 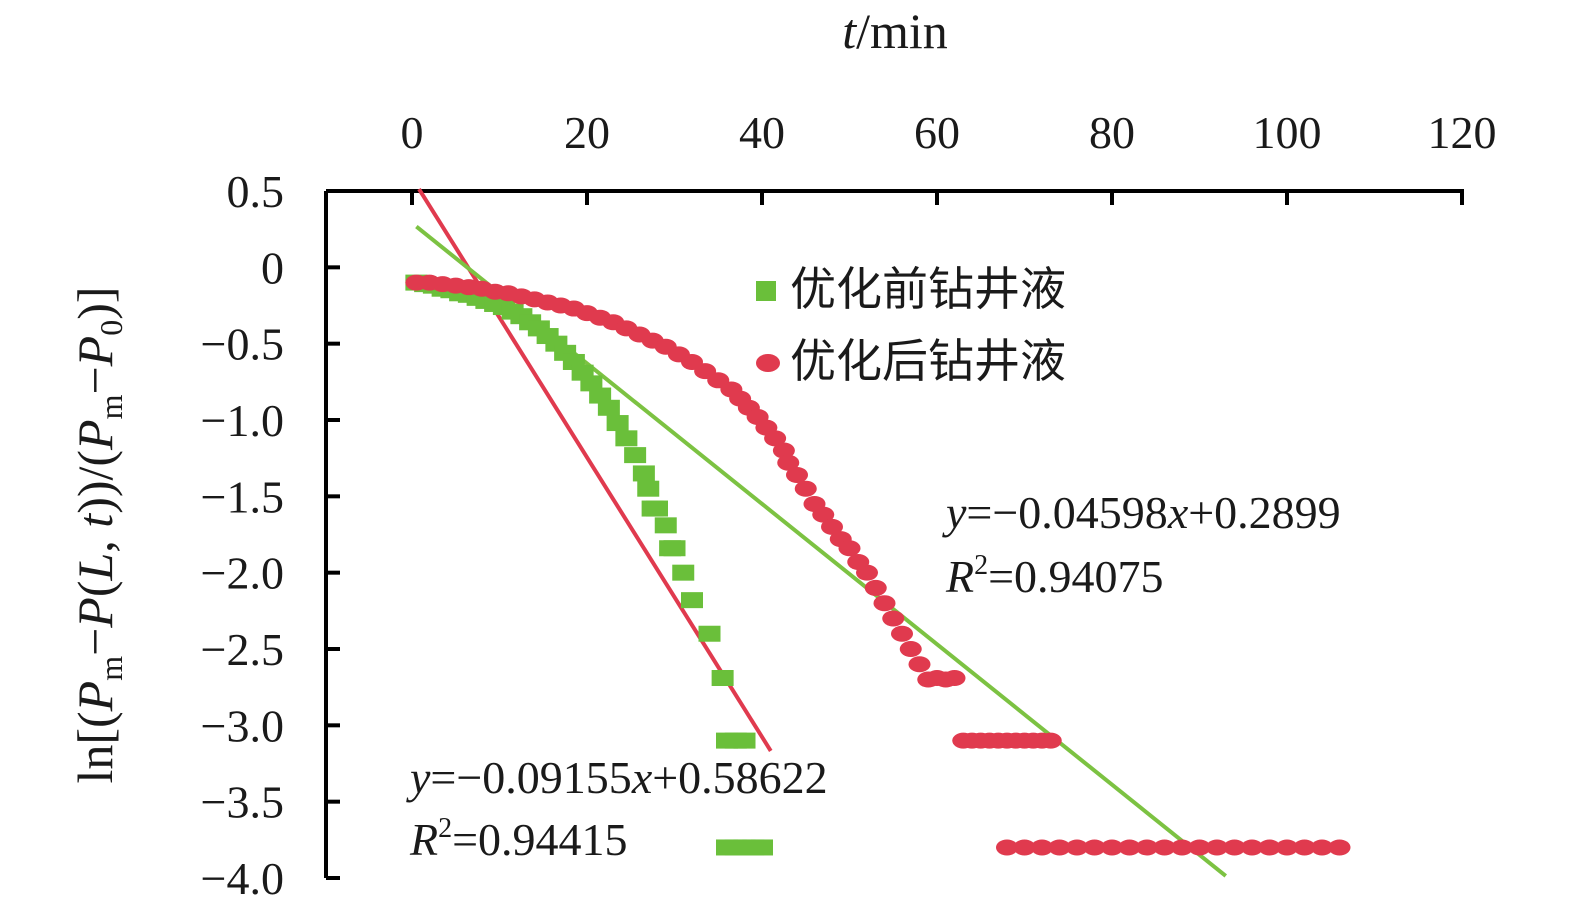 What do you see at coordinates (1075, 576) in the screenshot?
I see `r2-value: =0.94075` at bounding box center [1075, 576].